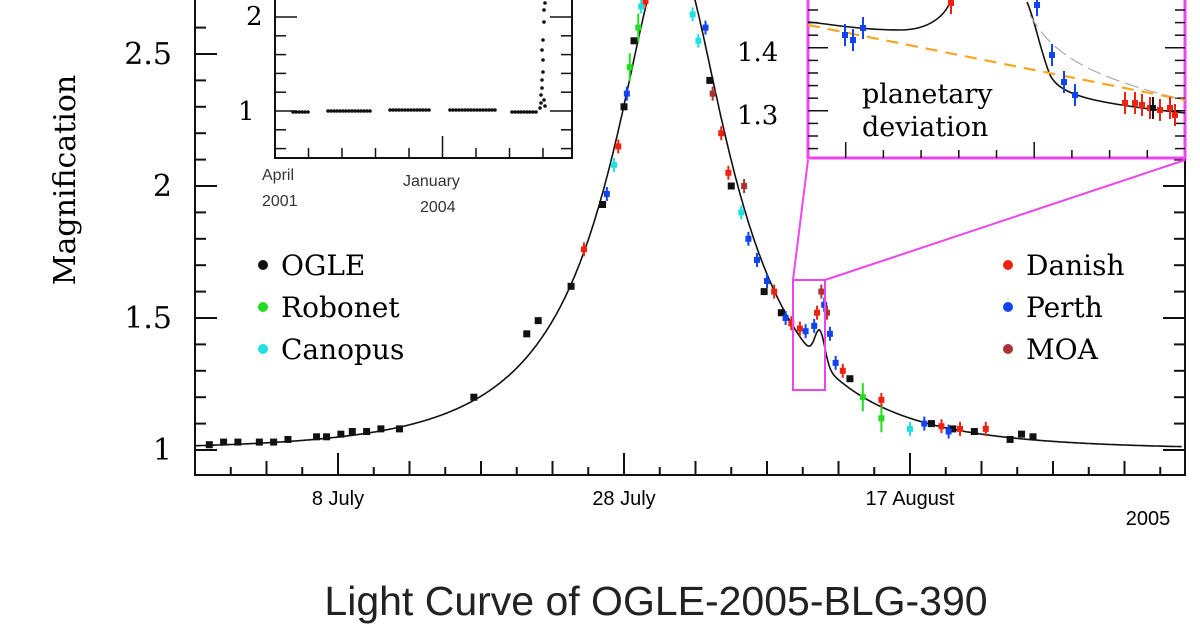 Image resolution: width=1200 pixels, height=630 pixels. I want to click on inset-planetary-deviation: 1.4 1.3 planetary deviation, so click(962, 80).